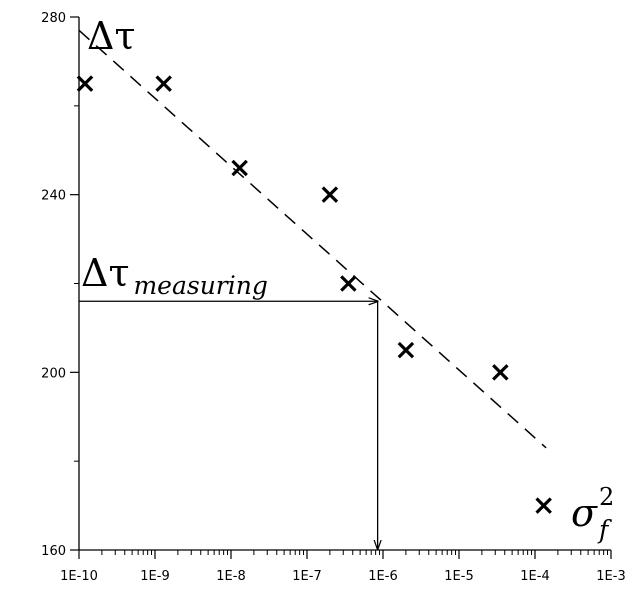  I want to click on y-axis-symbol: Δτ, so click(111, 36).